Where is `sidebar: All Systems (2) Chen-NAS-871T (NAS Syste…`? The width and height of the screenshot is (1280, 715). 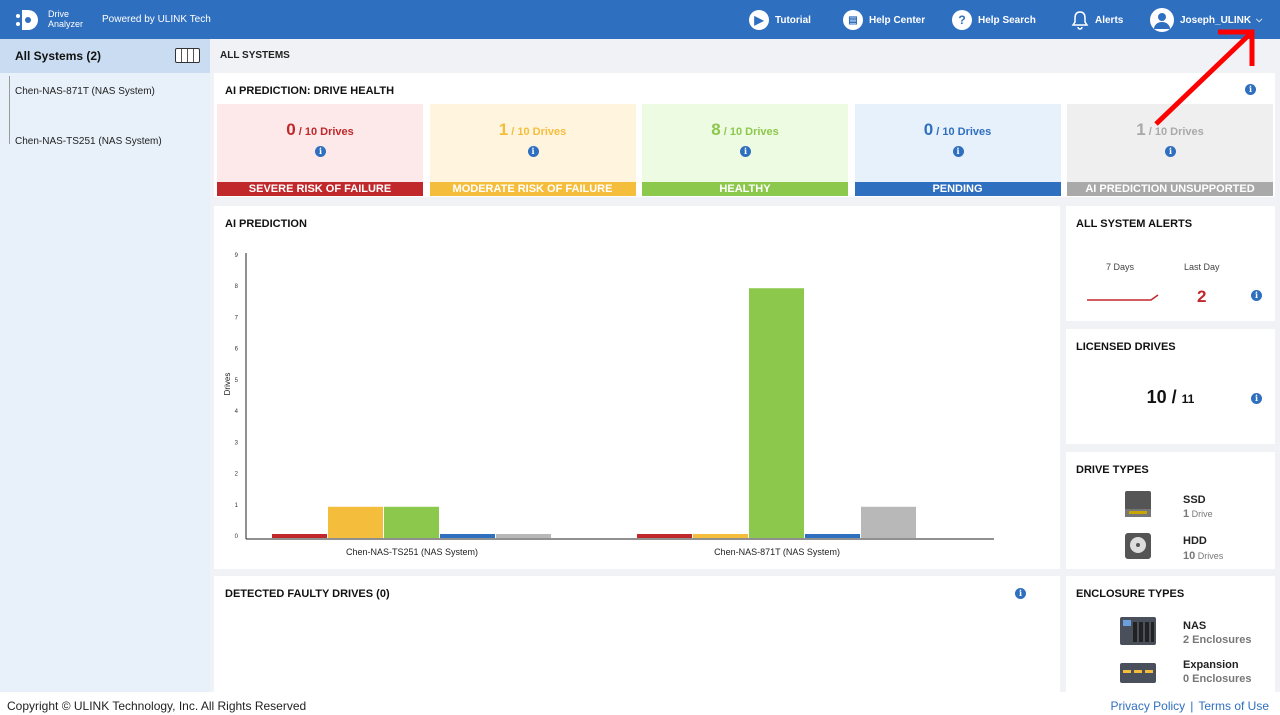 sidebar: All Systems (2) Chen-NAS-871T (NAS Syste… is located at coordinates (105, 365).